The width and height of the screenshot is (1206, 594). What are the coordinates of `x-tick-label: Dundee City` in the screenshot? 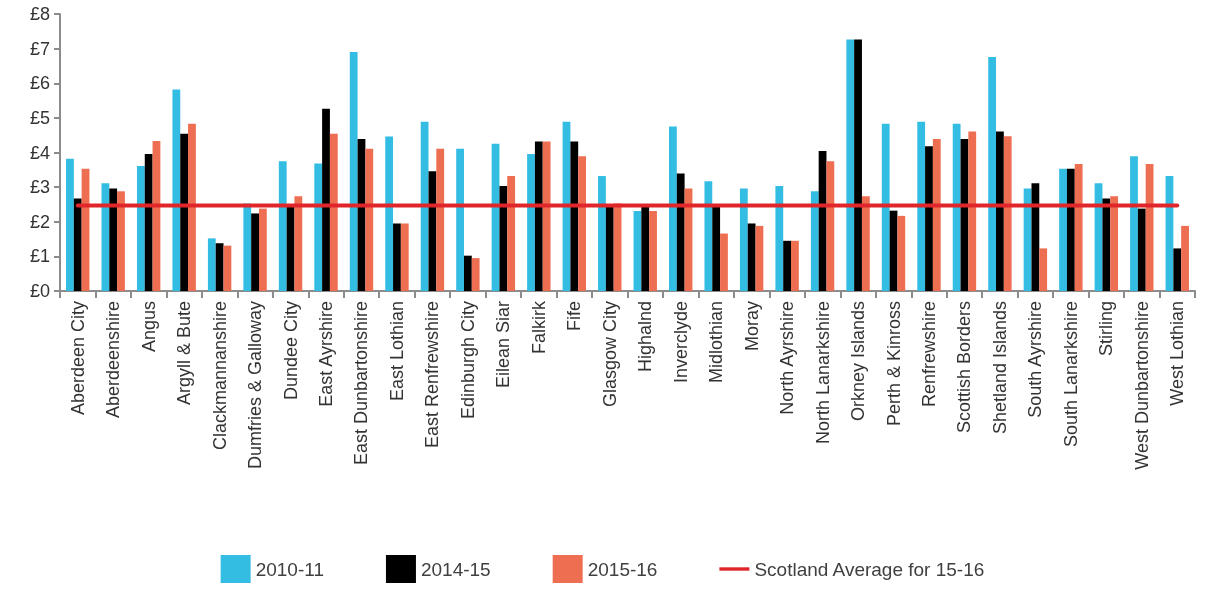 It's located at (290, 351).